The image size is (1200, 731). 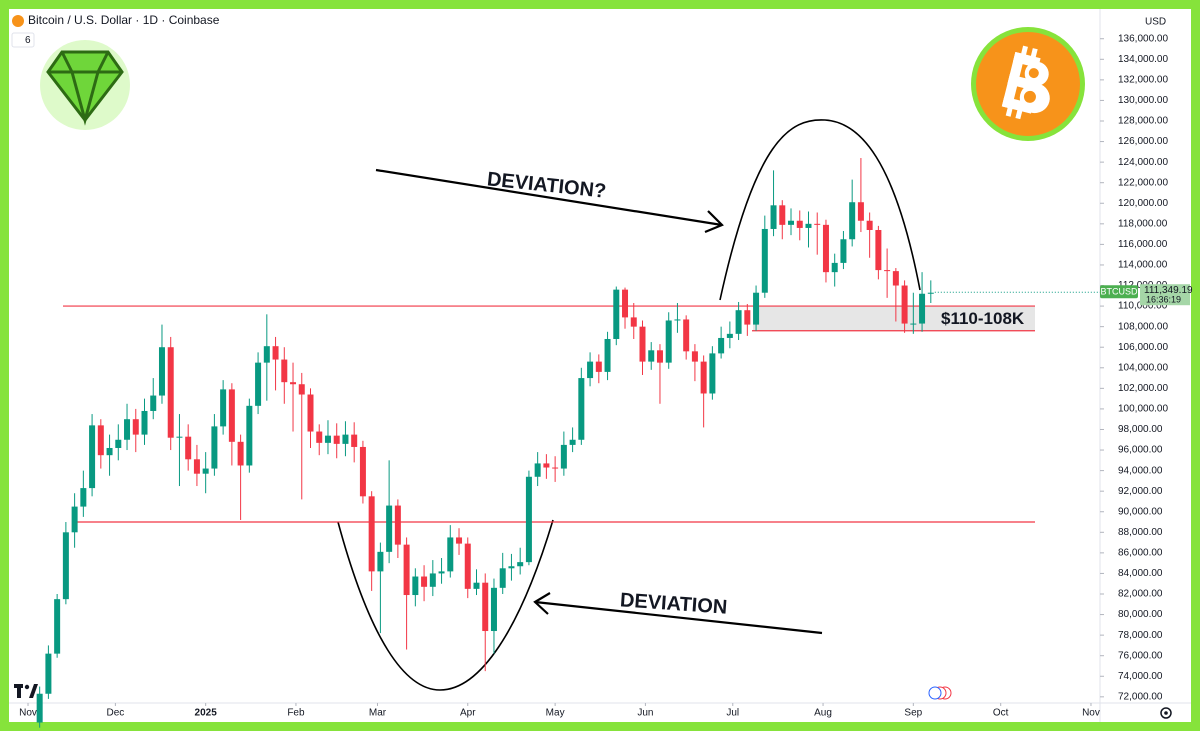 I want to click on y-tick-label: 74,000.00, so click(x=1140, y=676).